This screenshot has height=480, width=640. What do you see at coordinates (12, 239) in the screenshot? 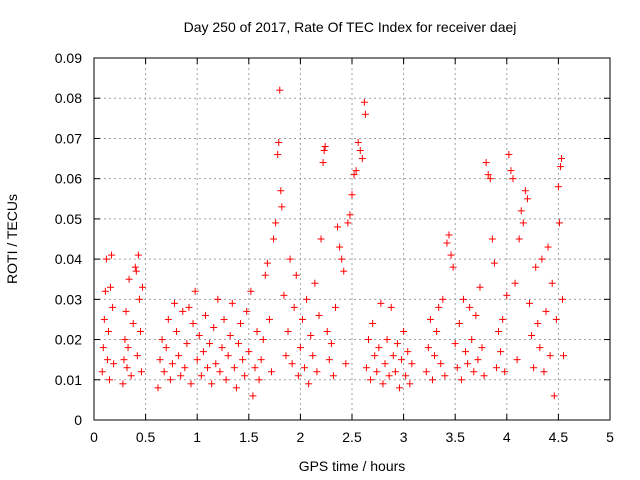
I see `y-axis-title: ROTI / TECUs` at bounding box center [12, 239].